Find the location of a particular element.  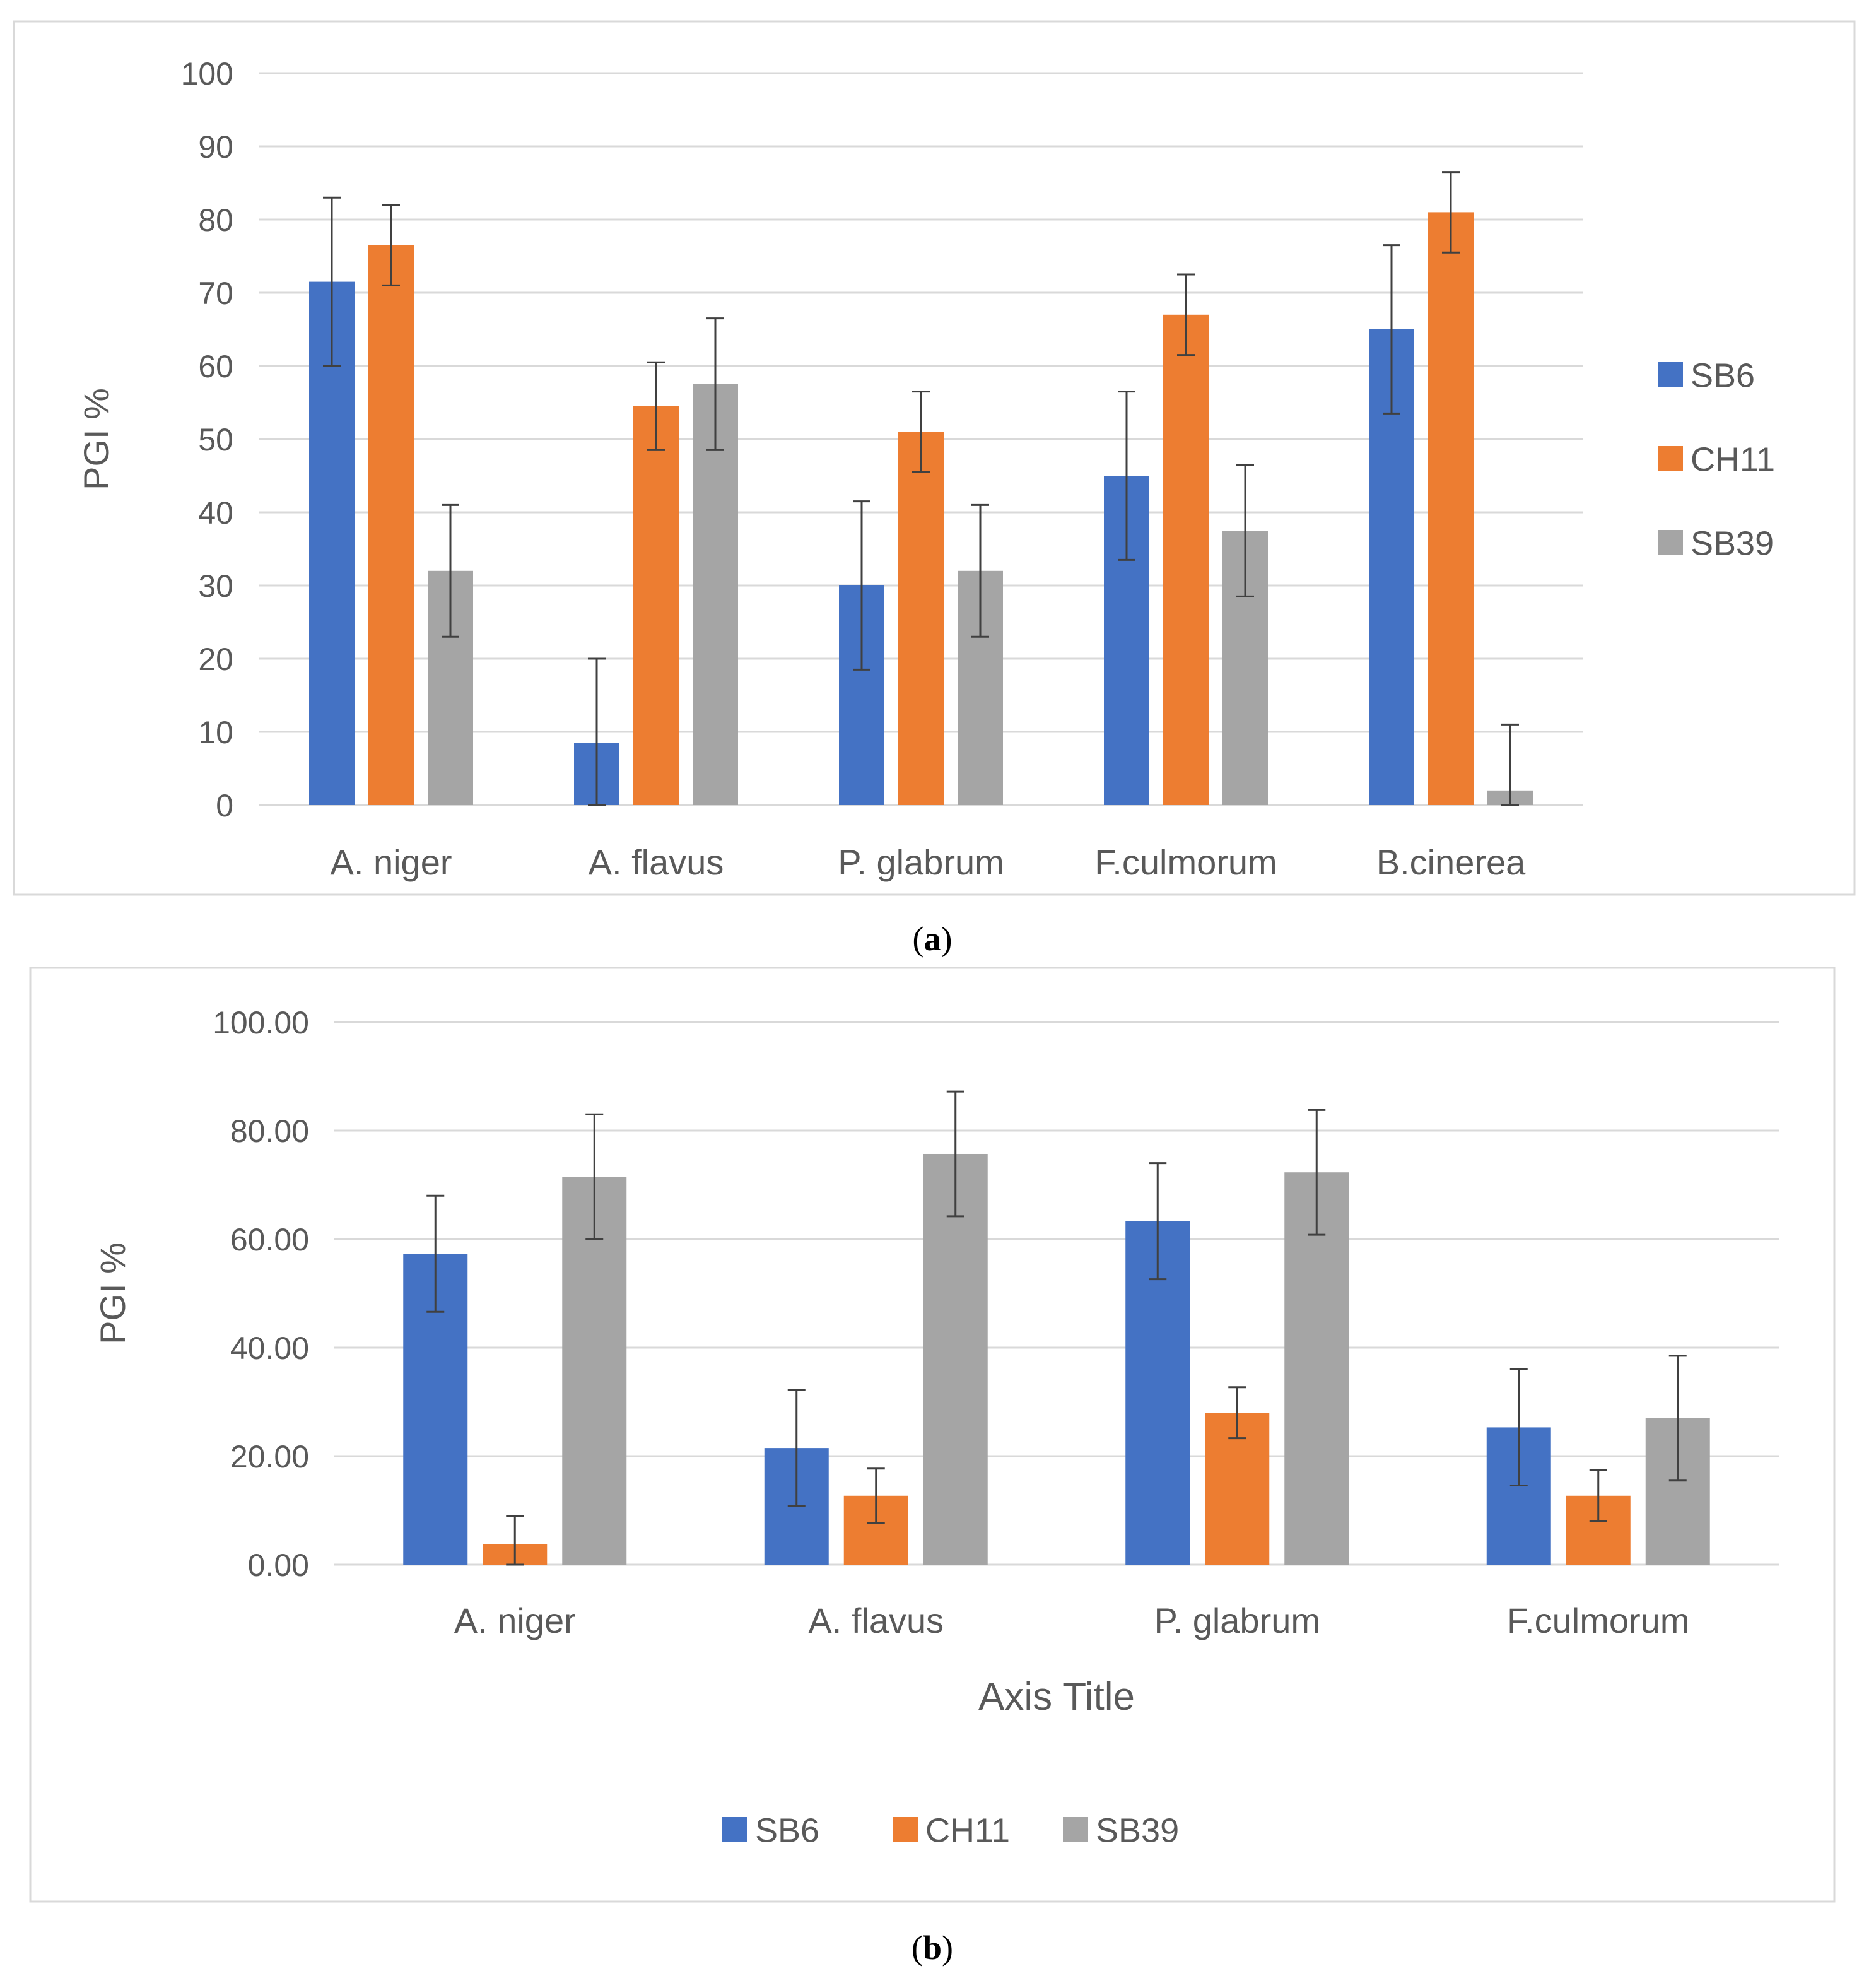

panel-a-ytick-label: 20 is located at coordinates (215, 659).